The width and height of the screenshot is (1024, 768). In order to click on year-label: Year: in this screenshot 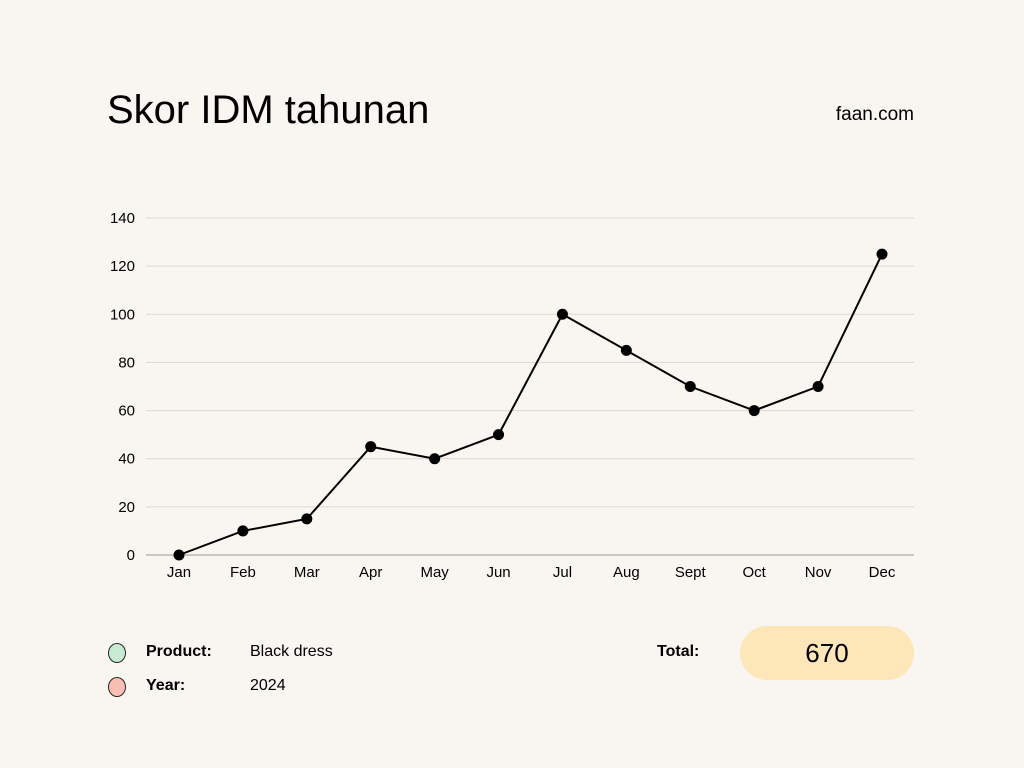, I will do `click(166, 685)`.